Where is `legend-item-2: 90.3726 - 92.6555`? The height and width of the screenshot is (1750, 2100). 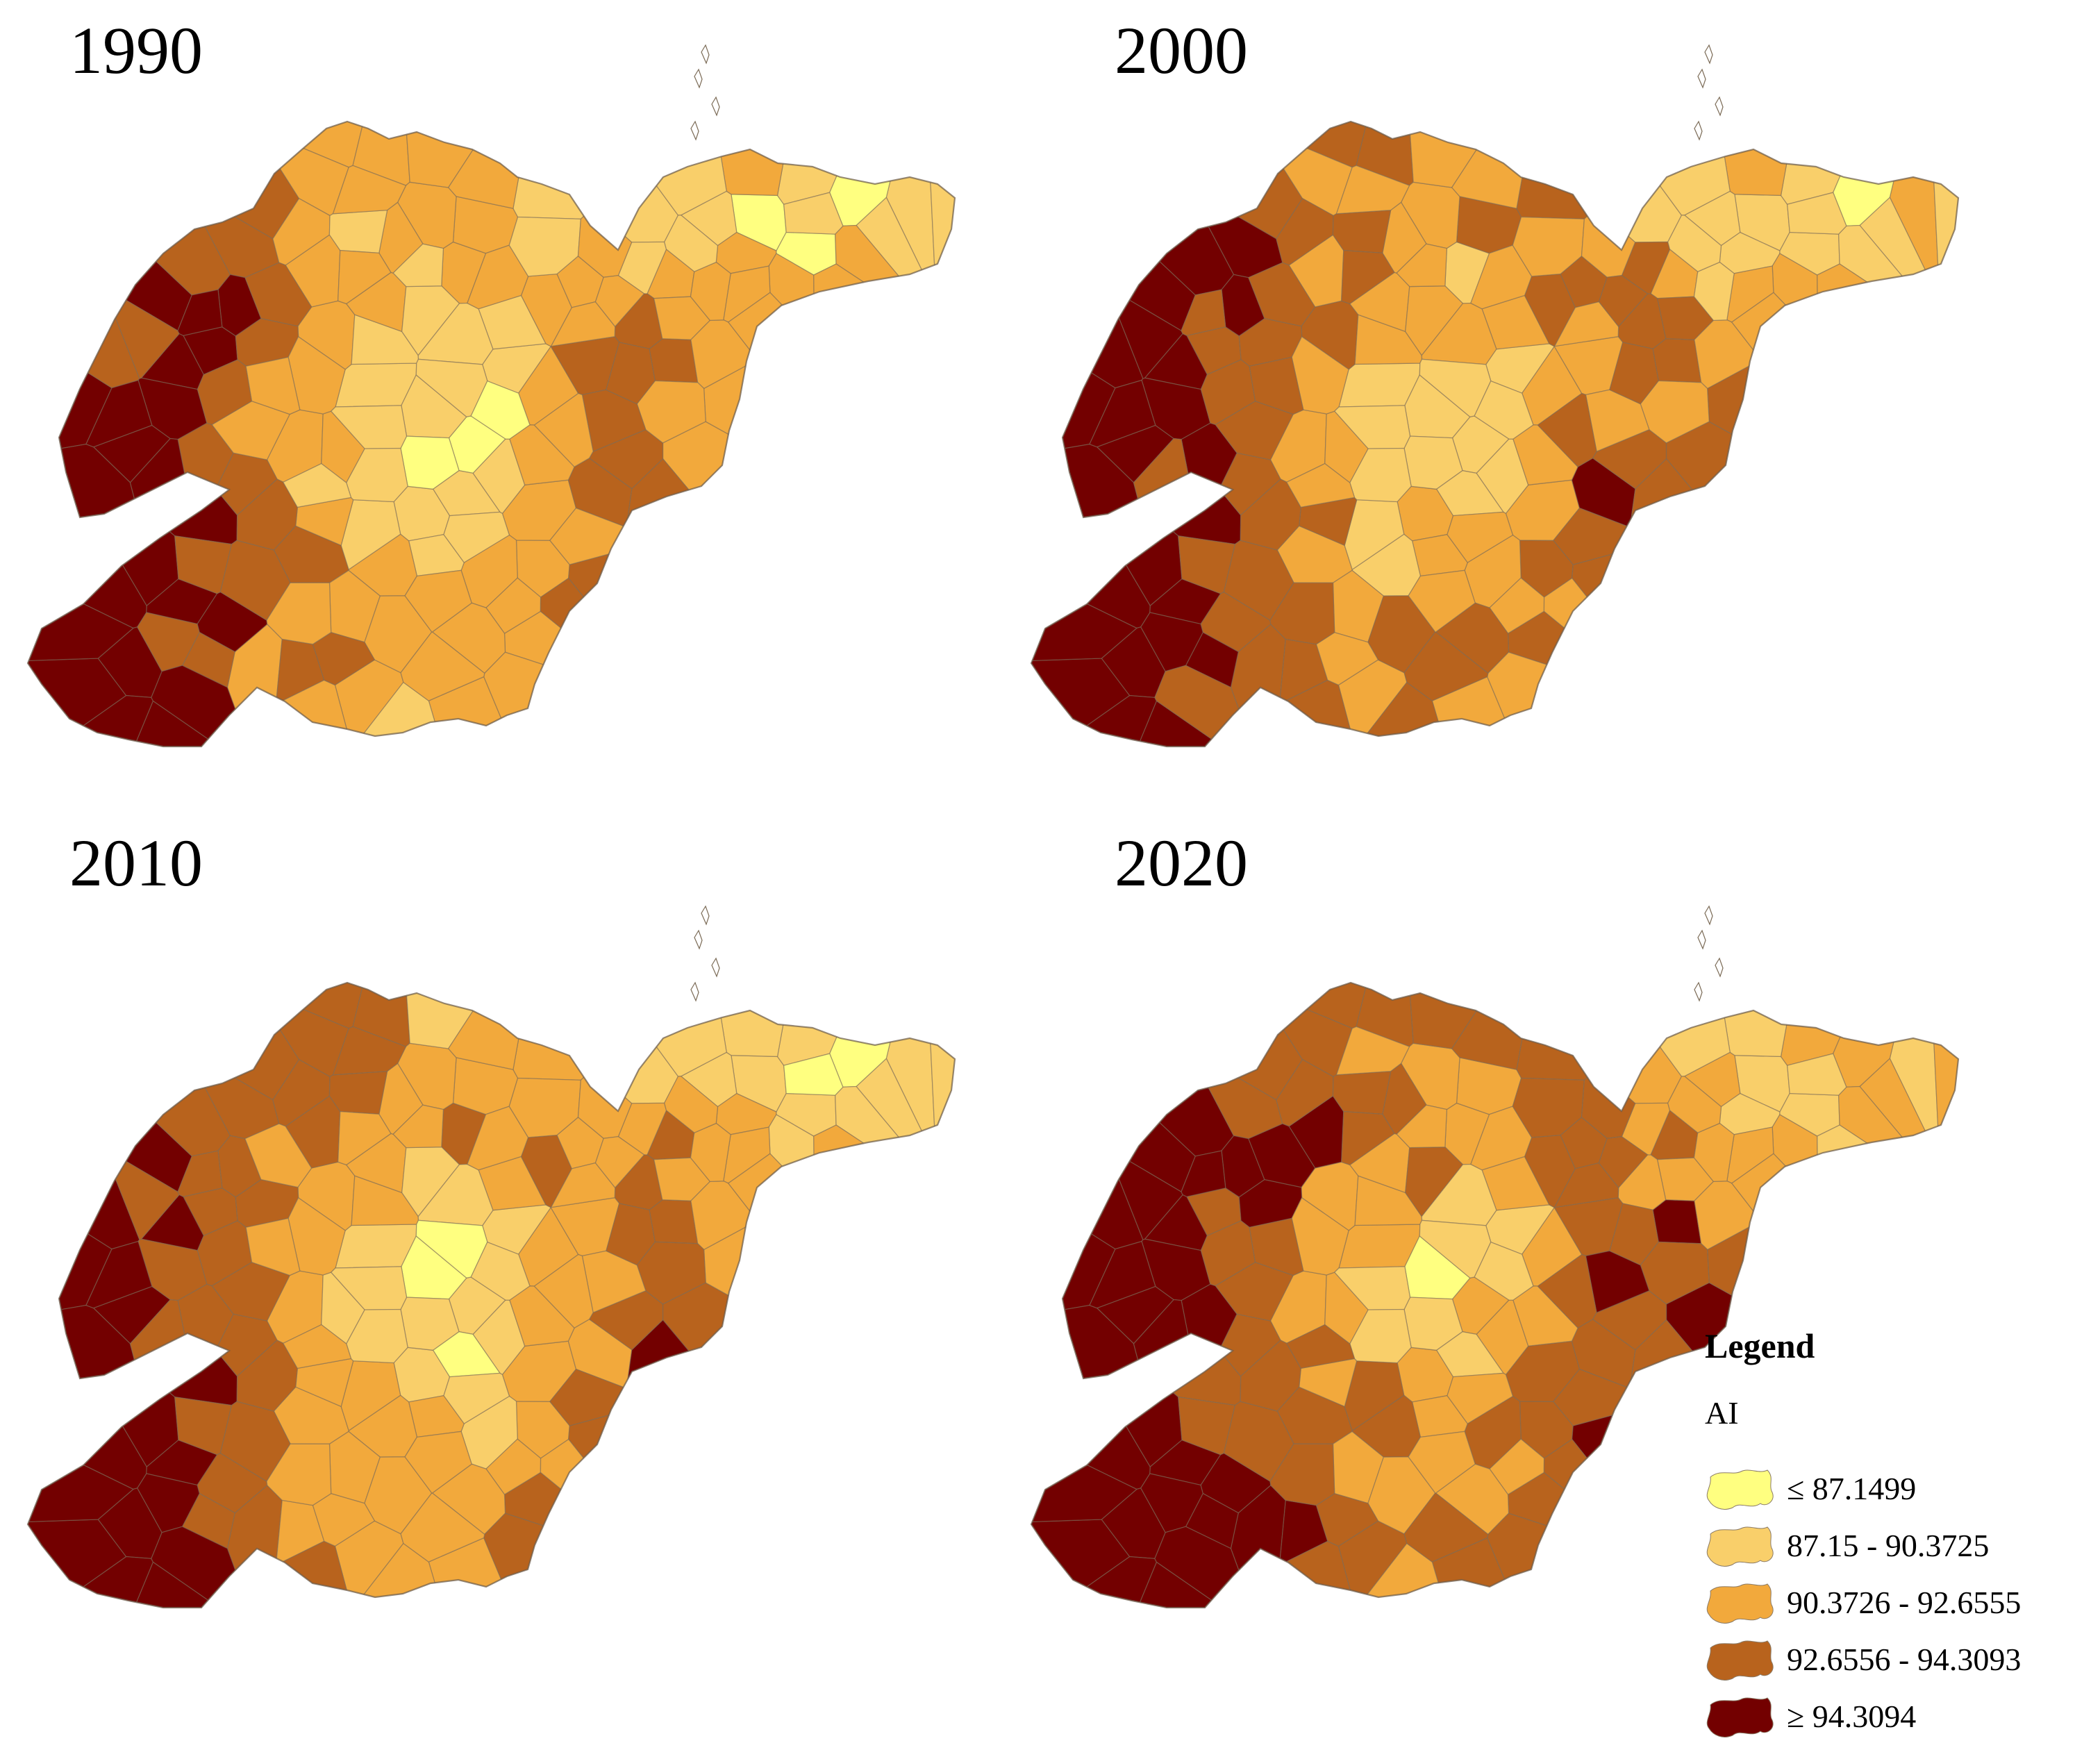 legend-item-2: 90.3726 - 92.6555 is located at coordinates (1863, 1603).